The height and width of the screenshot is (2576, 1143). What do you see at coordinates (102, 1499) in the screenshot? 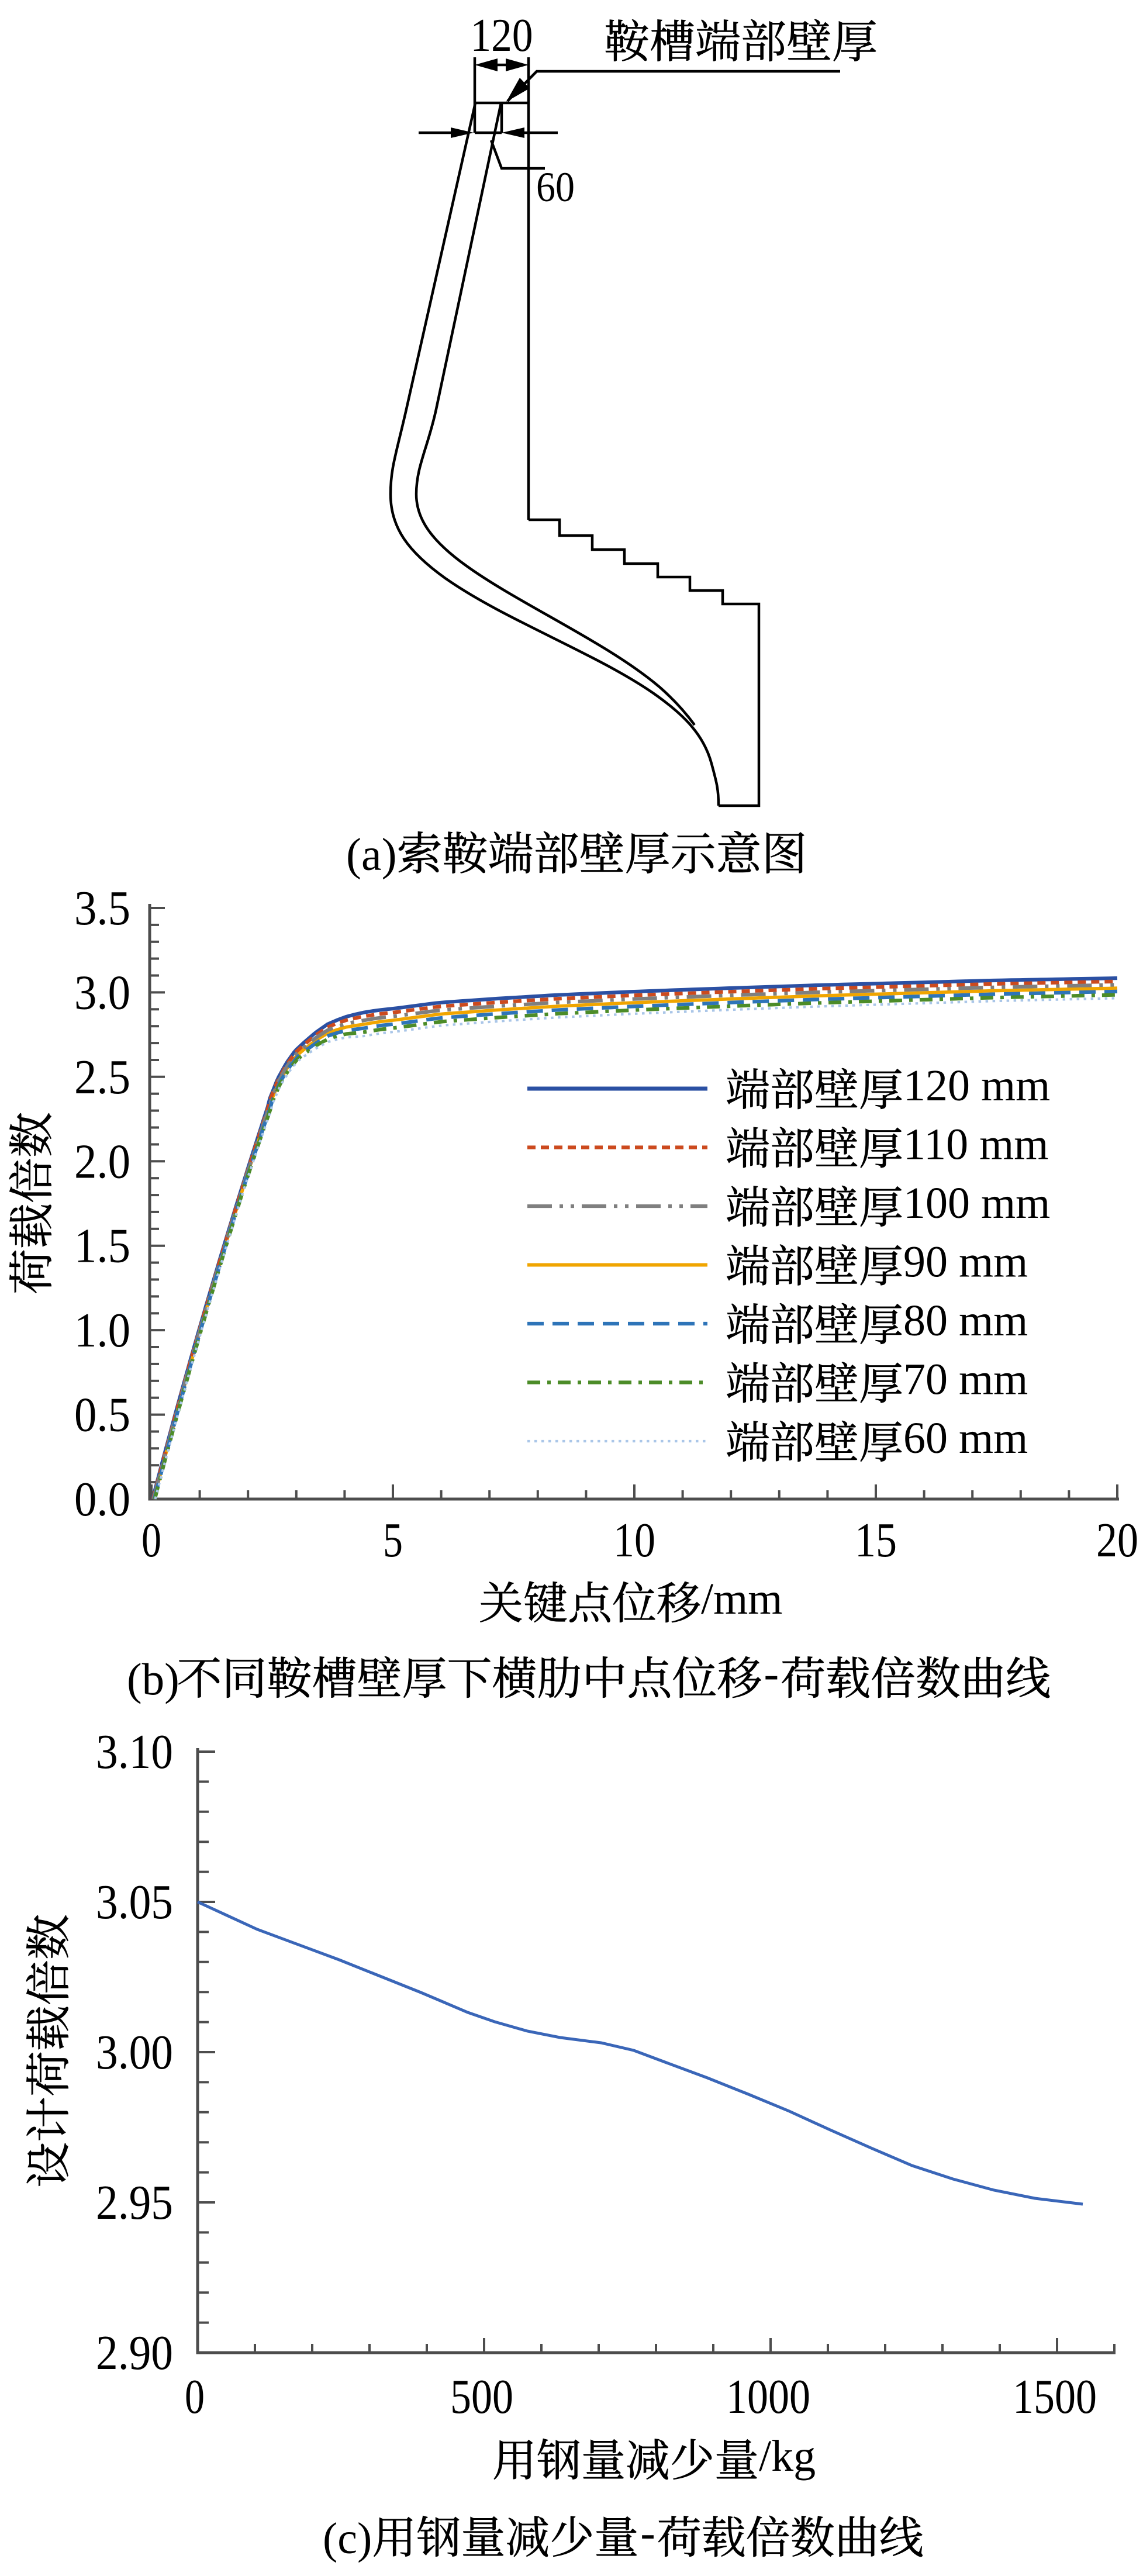
I see `svg-text: 0.0` at bounding box center [102, 1499].